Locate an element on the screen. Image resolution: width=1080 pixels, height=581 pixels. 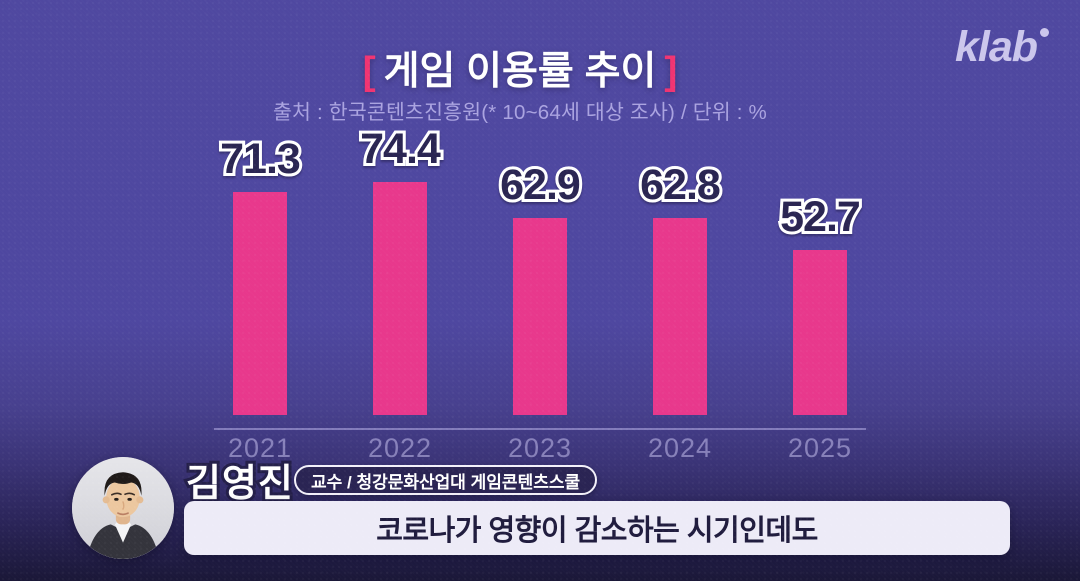
speaker-affiliation-badge: 교수 / 청강문화산업대 게임콘텐츠스쿨 is located at coordinates (446, 480).